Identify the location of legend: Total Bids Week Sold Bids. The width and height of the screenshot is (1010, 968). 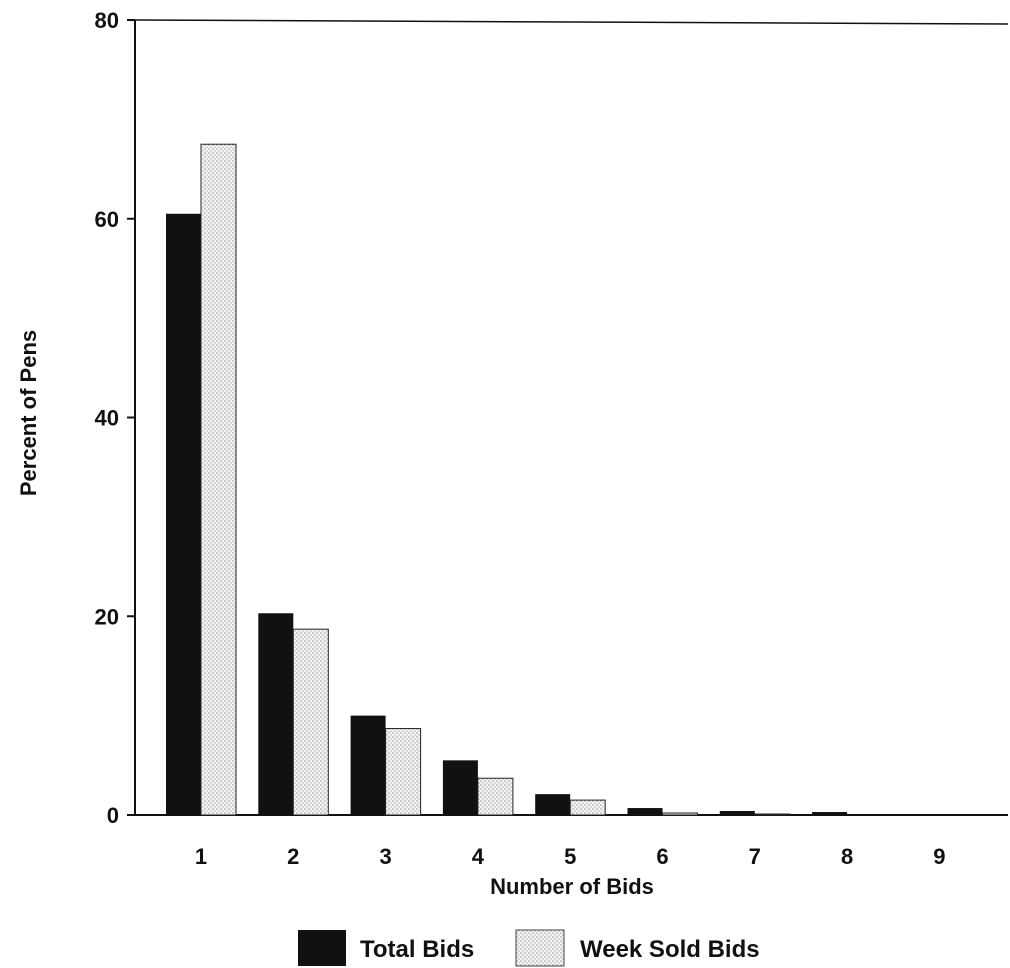
(529, 948).